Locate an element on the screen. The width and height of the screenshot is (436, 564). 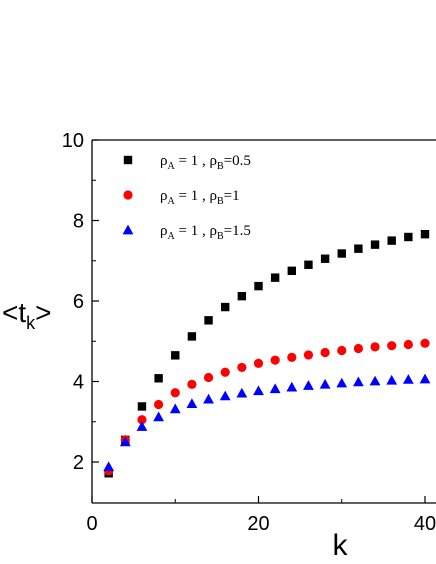
legend-item: ρA = 1 , ρB=1.5 is located at coordinates (186, 232).